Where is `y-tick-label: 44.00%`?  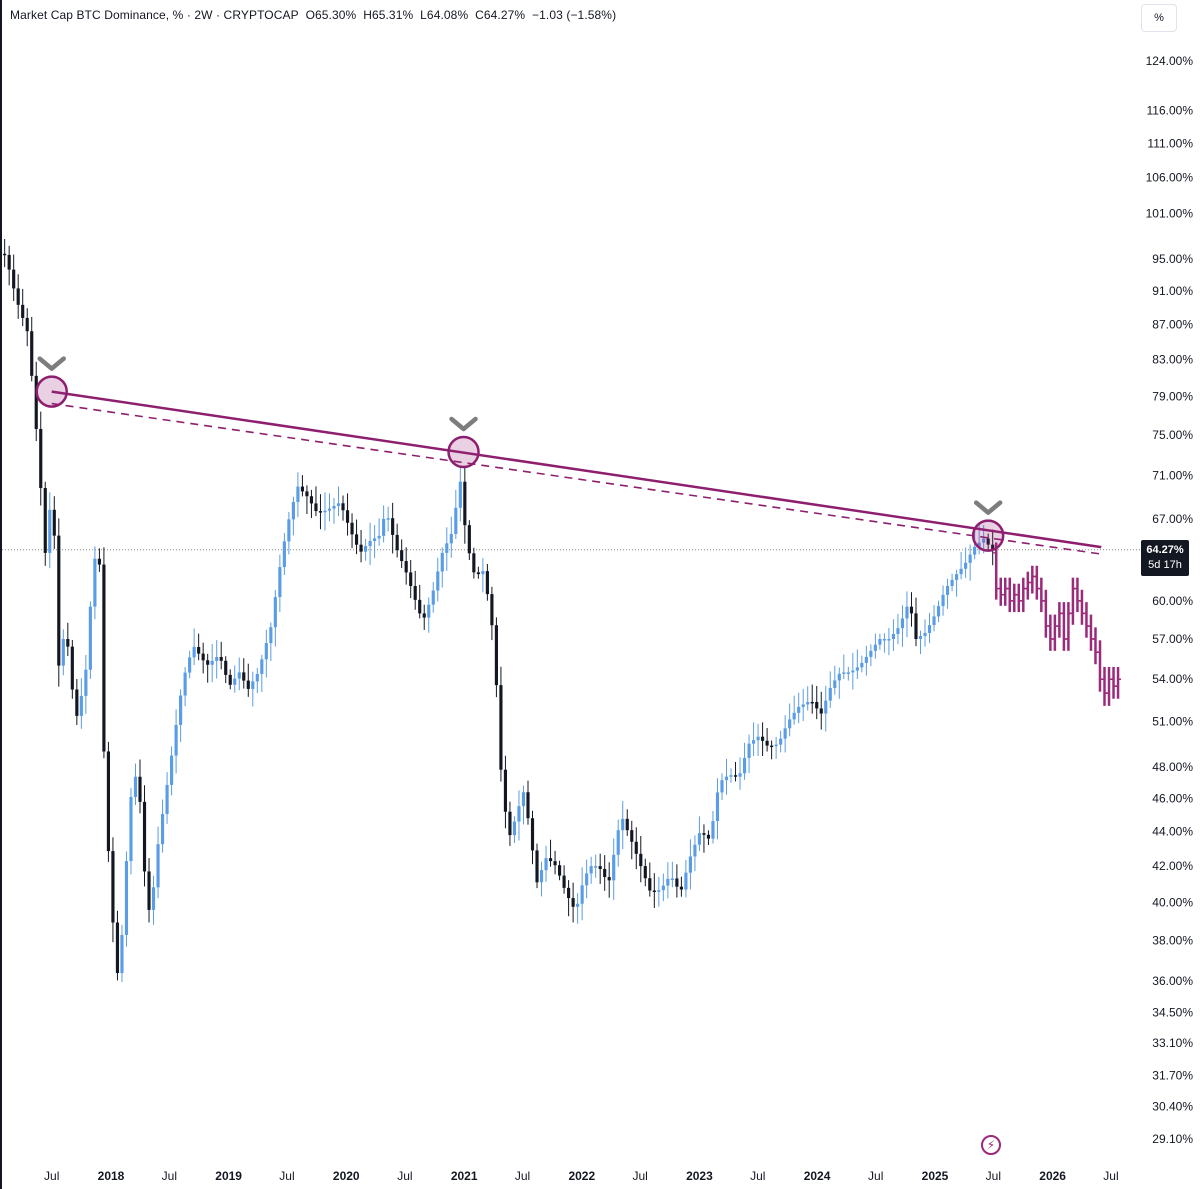
y-tick-label: 44.00% is located at coordinates (1172, 832).